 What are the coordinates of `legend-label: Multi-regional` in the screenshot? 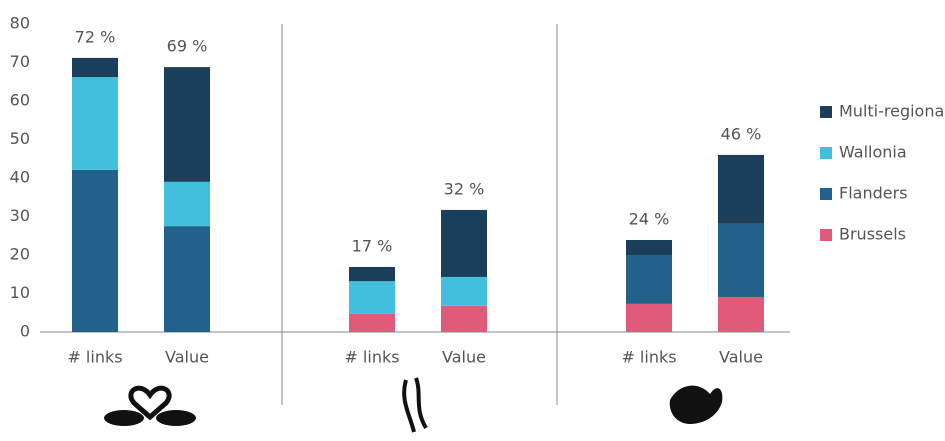 It's located at (892, 111).